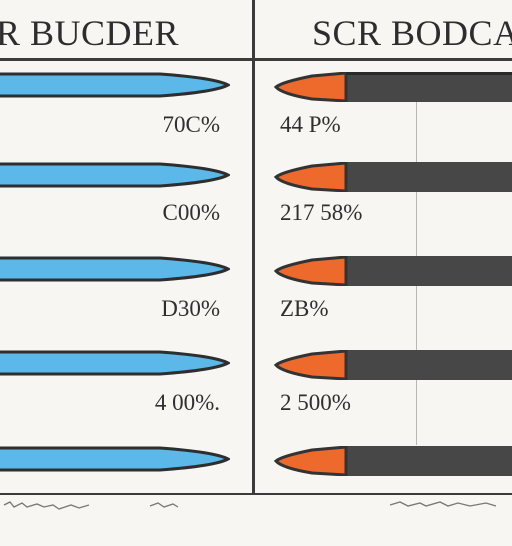 This screenshot has width=512, height=546. Describe the element at coordinates (256, 59) in the screenshot. I see `header-rule` at that location.